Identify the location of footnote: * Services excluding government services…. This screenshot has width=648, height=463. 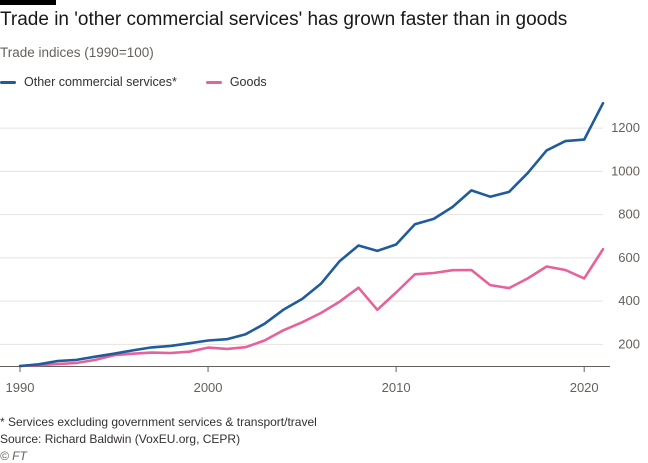
(158, 422).